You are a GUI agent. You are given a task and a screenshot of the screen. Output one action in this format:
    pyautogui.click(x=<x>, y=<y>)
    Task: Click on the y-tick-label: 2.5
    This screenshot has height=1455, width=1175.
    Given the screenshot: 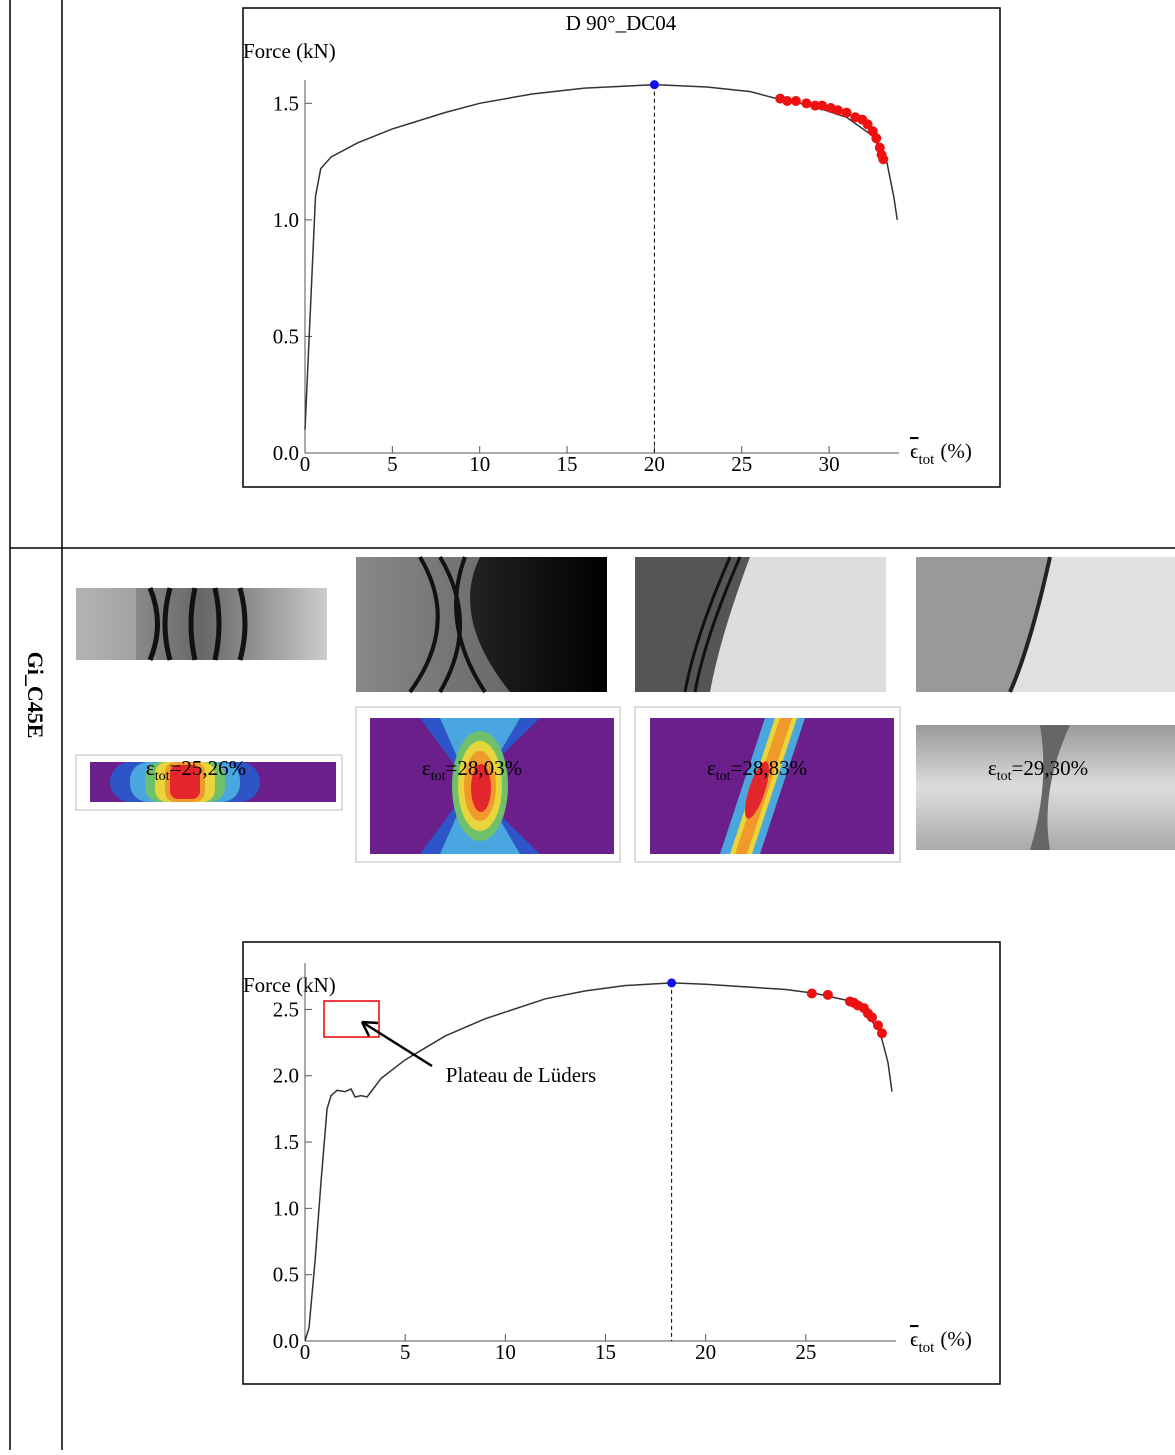 What is the action you would take?
    pyautogui.click(x=286, y=1009)
    